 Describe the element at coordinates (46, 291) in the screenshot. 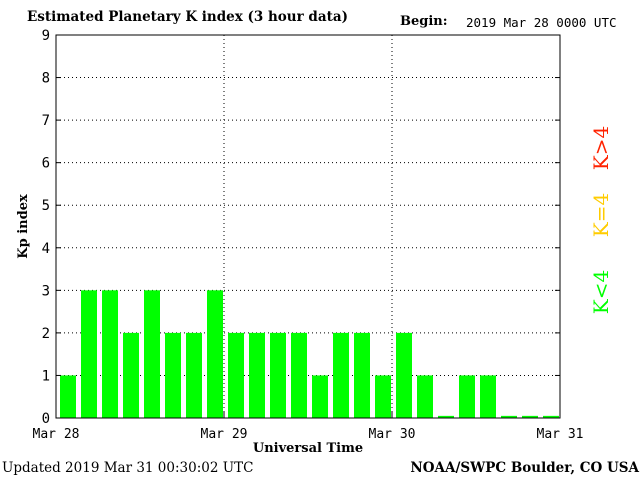

I see `y-tick-label: 3` at that location.